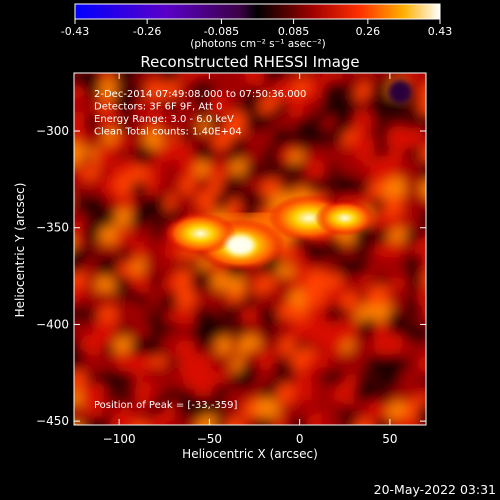  I want to click on x-tick-label: 0, so click(300, 439).